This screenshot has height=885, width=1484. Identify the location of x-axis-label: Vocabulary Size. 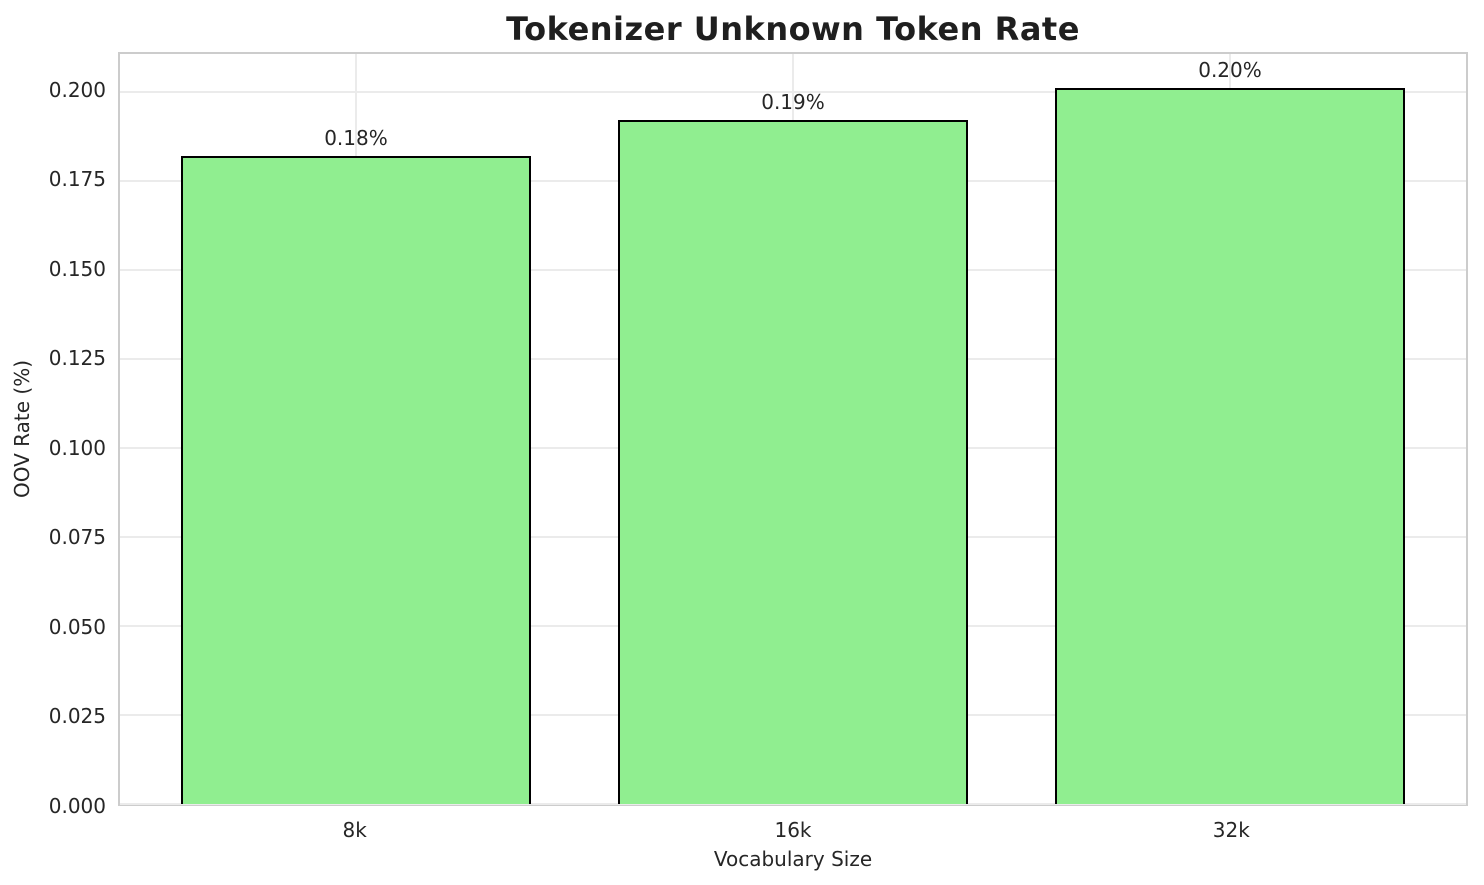
(793, 859).